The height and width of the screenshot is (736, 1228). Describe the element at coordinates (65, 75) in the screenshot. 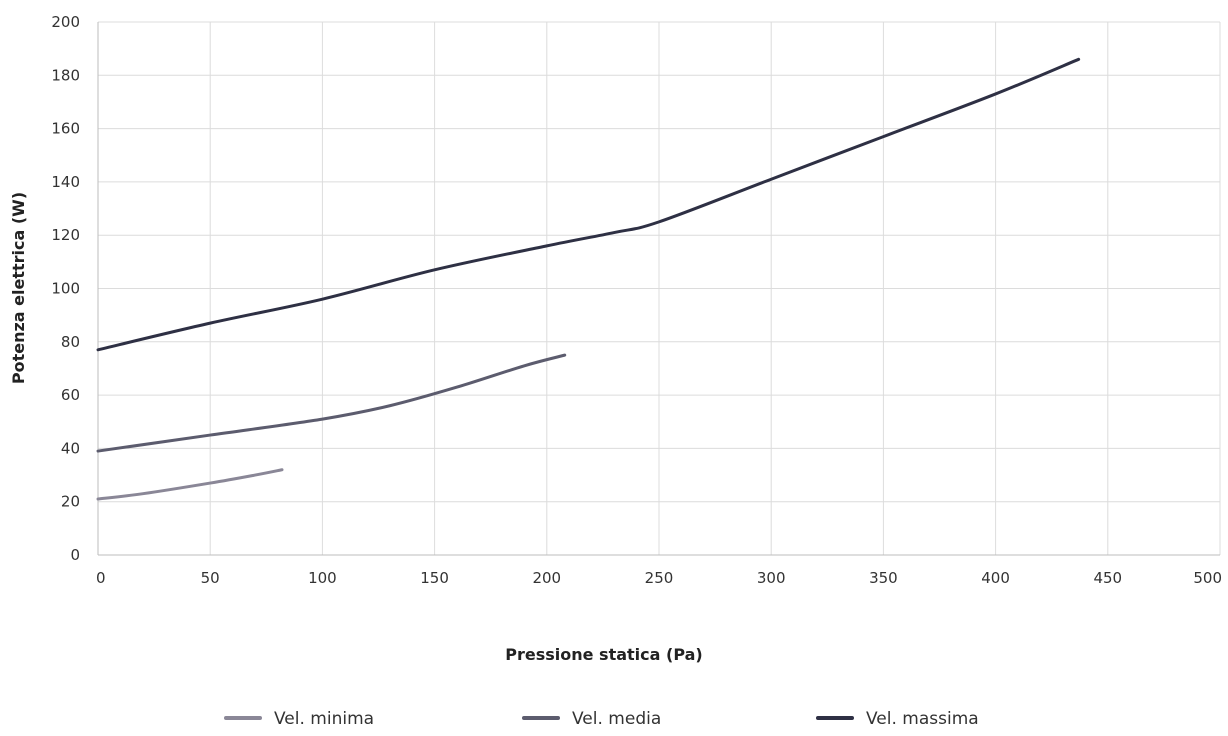

I see `y-tick-label: 180` at that location.